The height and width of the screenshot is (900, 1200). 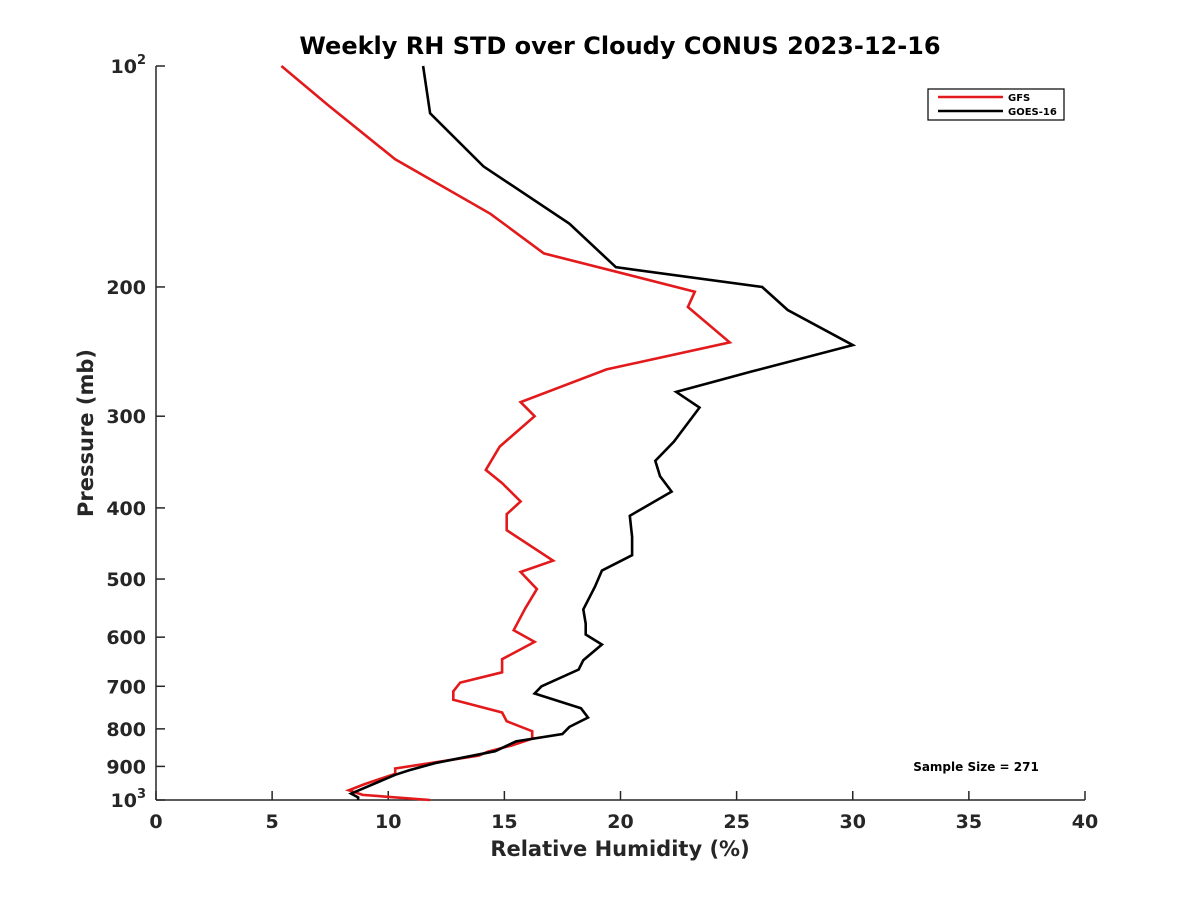 I want to click on y-tick-base: 300, so click(x=126, y=417).